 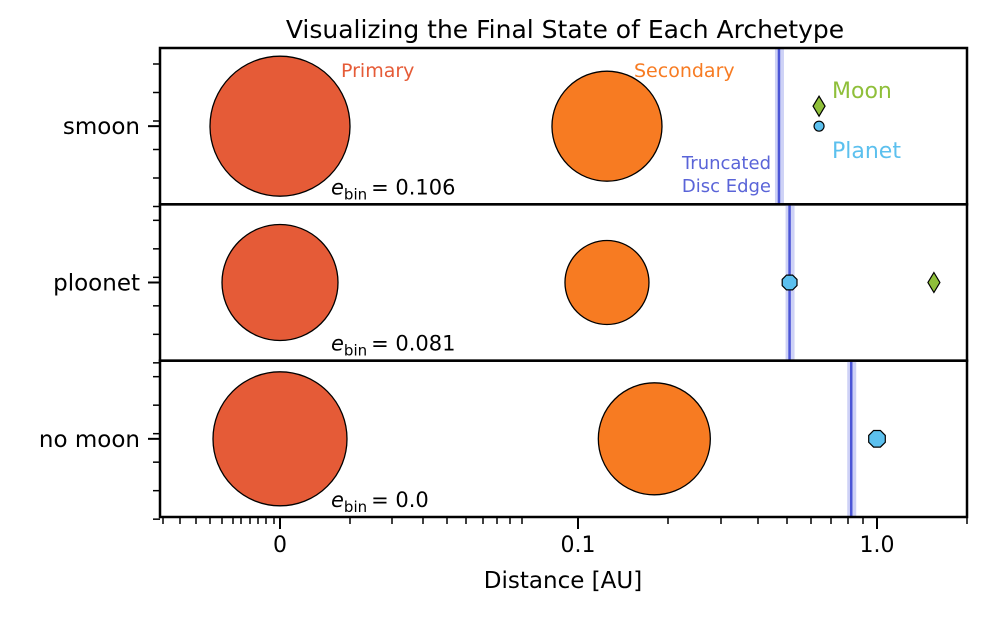 I want to click on x-tick-label: 0, so click(x=280, y=545).